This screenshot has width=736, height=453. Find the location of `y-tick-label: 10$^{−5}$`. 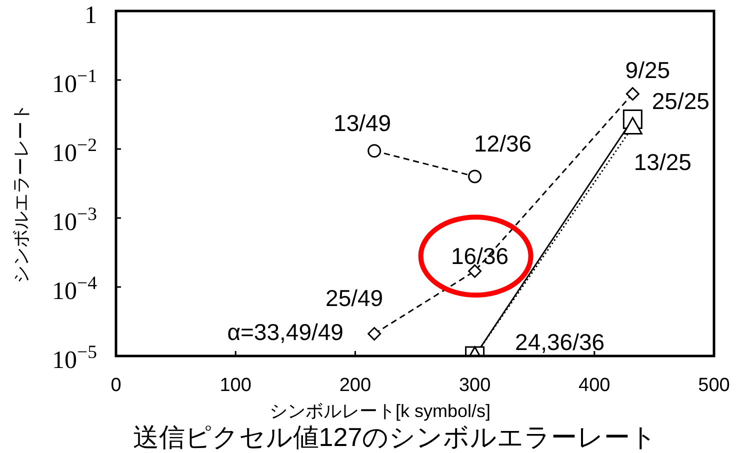

y-tick-label: 10$^{−5}$ is located at coordinates (74, 358).